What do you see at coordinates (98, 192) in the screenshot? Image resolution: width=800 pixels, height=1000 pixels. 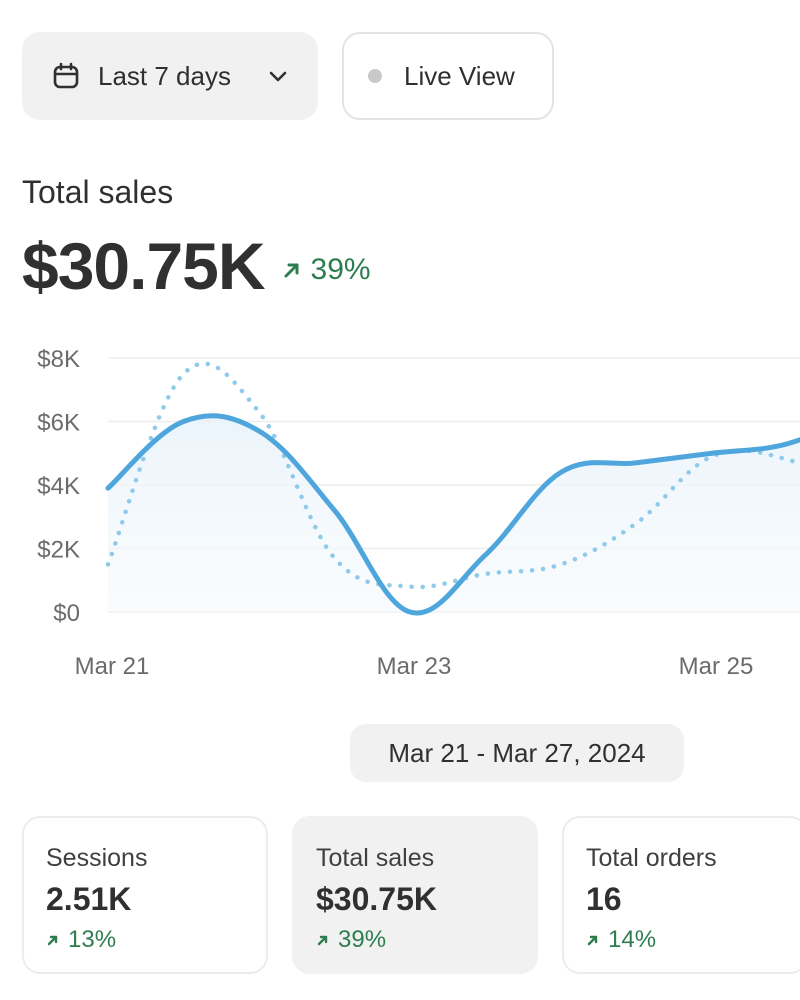 I see `metric-title: Total sales` at bounding box center [98, 192].